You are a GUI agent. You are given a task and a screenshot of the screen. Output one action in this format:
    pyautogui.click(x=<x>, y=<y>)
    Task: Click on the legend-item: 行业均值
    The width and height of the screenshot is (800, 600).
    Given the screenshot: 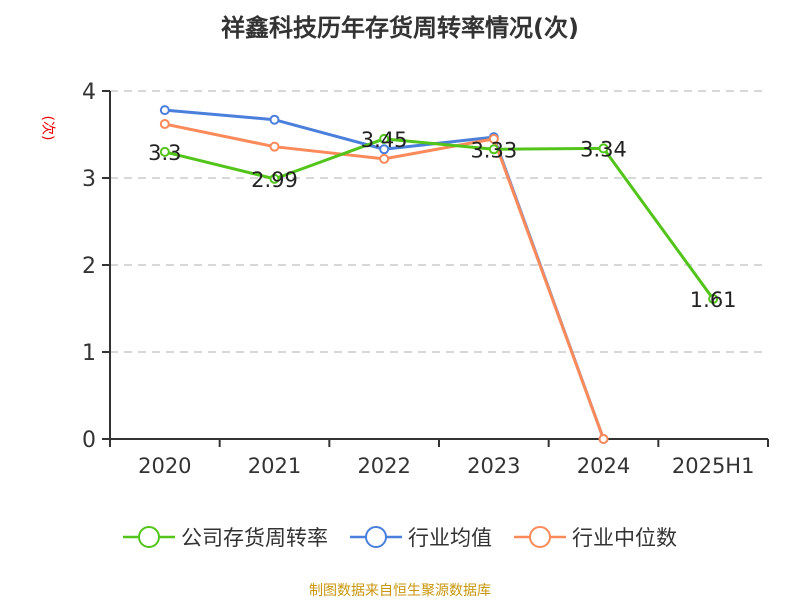 What is the action you would take?
    pyautogui.click(x=421, y=537)
    